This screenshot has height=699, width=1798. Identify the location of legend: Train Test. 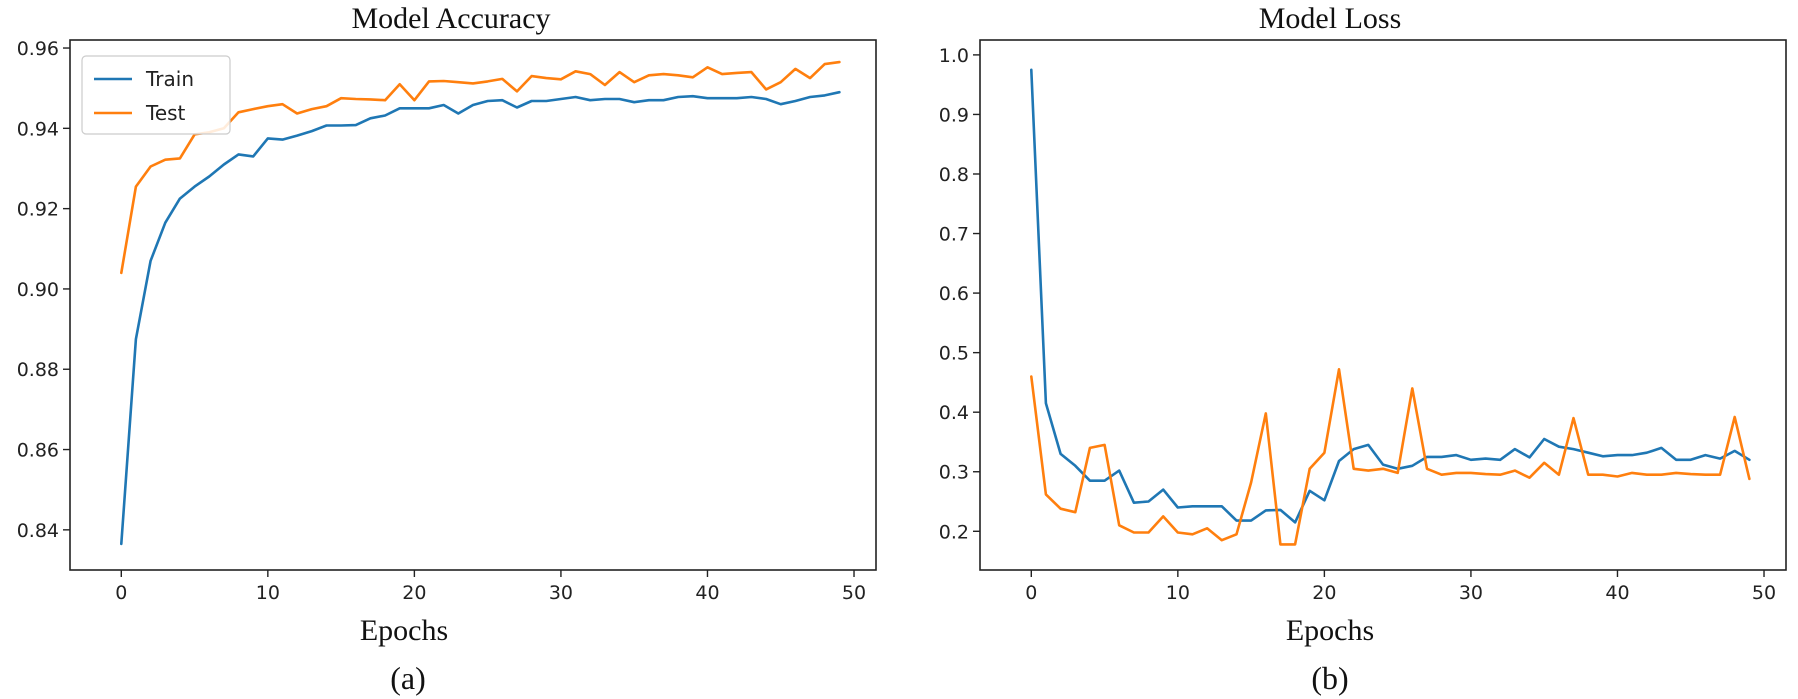
(156, 95).